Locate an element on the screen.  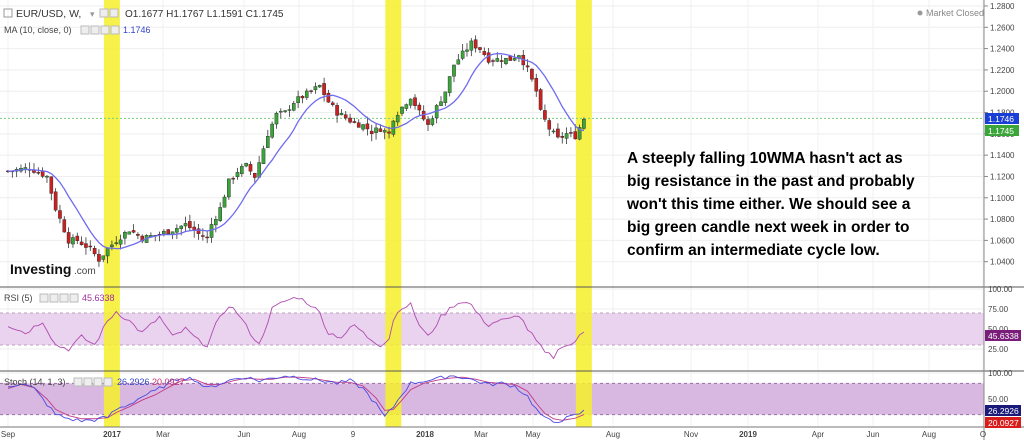
rsi-close-icon is located at coordinates (64, 298).